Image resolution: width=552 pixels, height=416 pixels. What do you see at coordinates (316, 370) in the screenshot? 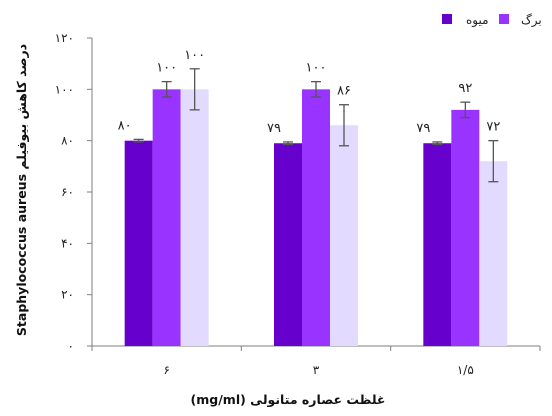
I see `x-tick-label: ۳` at bounding box center [316, 370].